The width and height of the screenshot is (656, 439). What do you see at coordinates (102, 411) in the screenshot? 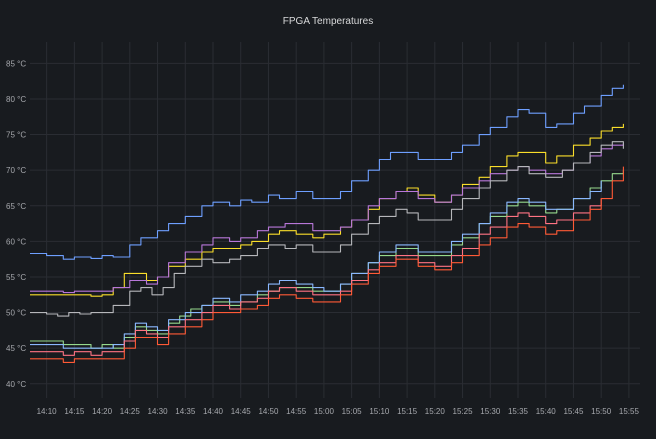
I see `x-tick-label: 14:20` at bounding box center [102, 411].